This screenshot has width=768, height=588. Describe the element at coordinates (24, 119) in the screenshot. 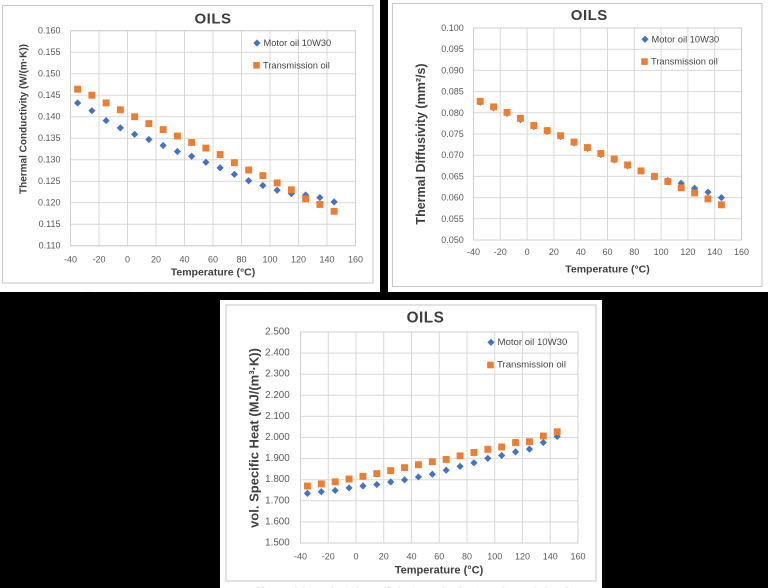

I see `svg-text: Thermal Conductivity (W/(m·K))` at that location.